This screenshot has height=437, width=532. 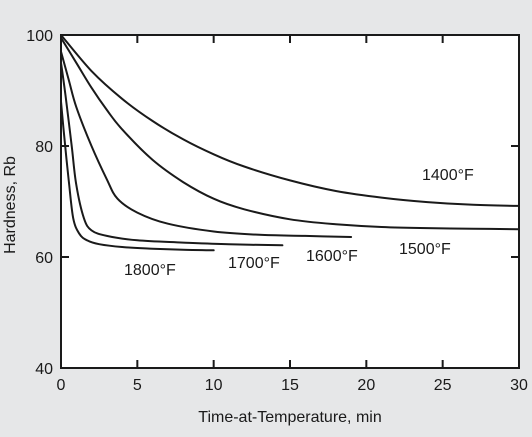 What do you see at coordinates (10, 205) in the screenshot?
I see `y-axis-title: Hardness, Rb` at bounding box center [10, 205].